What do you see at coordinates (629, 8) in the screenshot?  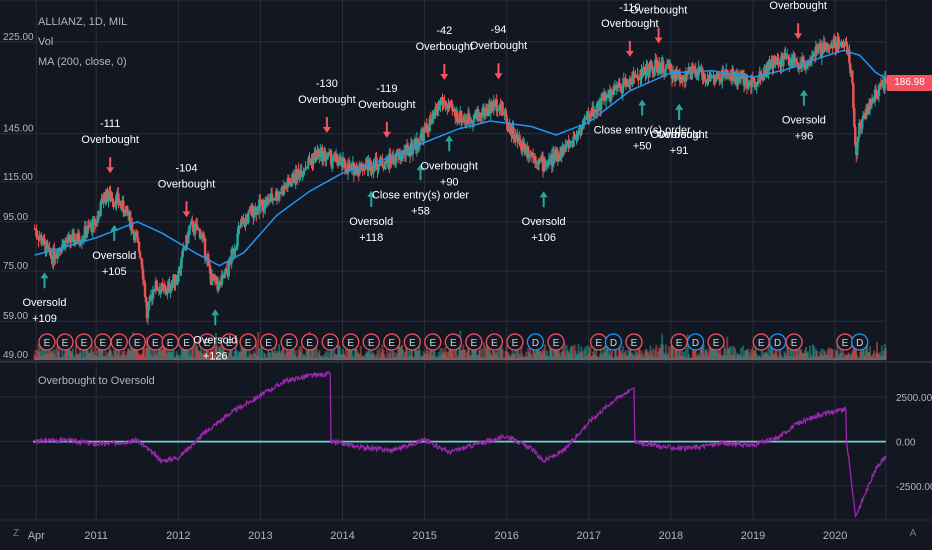 I see `signal-value: -110` at bounding box center [629, 8].